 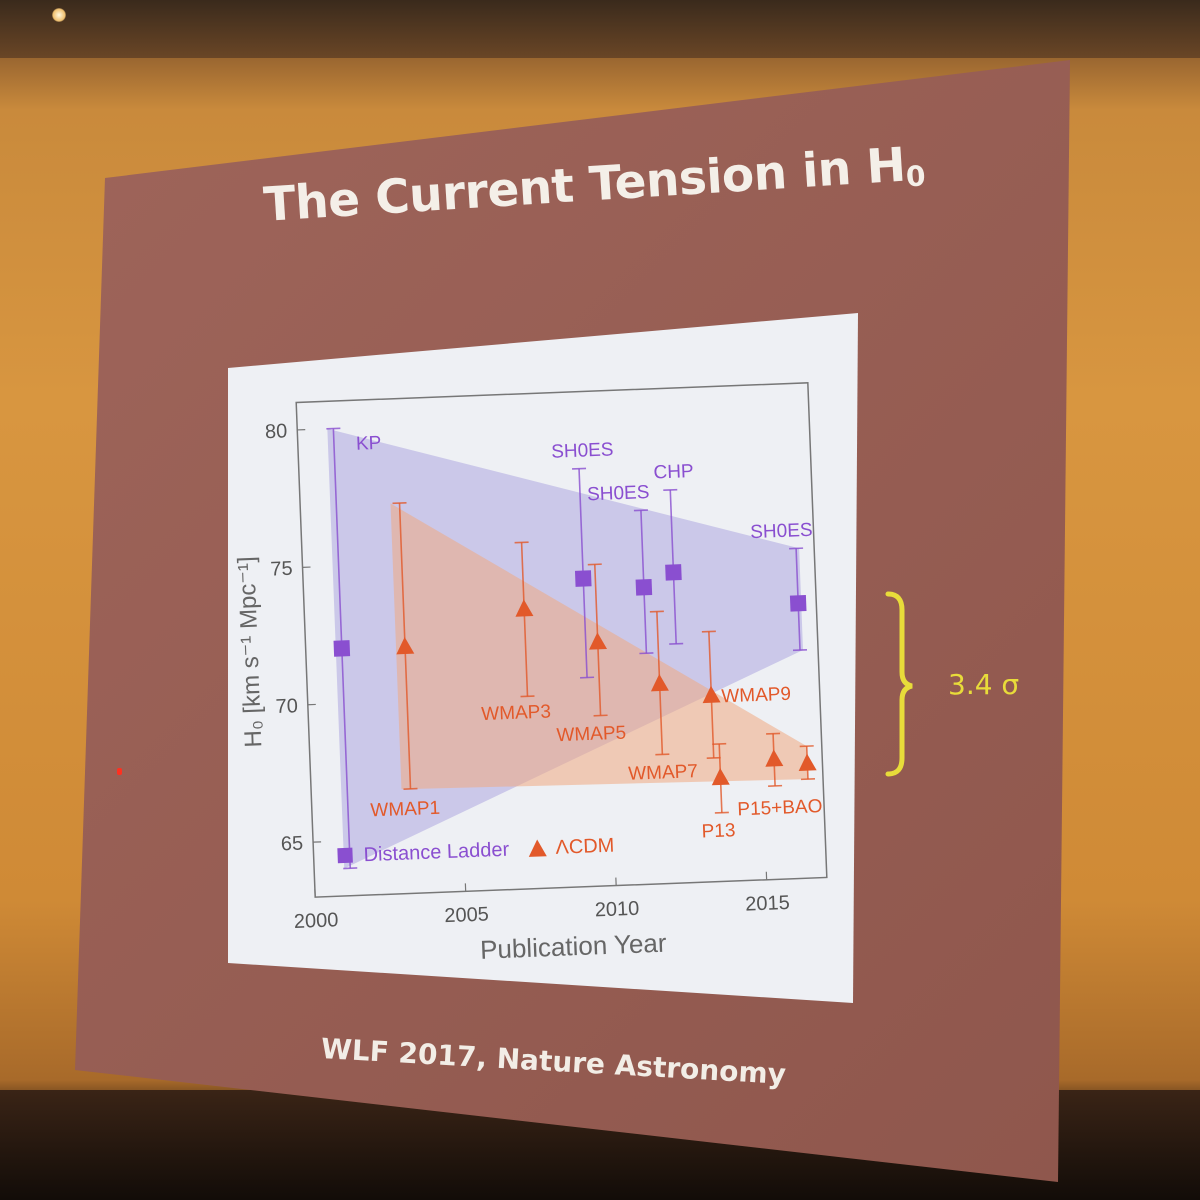 I want to click on point-label: WMAP3, so click(x=516, y=713).